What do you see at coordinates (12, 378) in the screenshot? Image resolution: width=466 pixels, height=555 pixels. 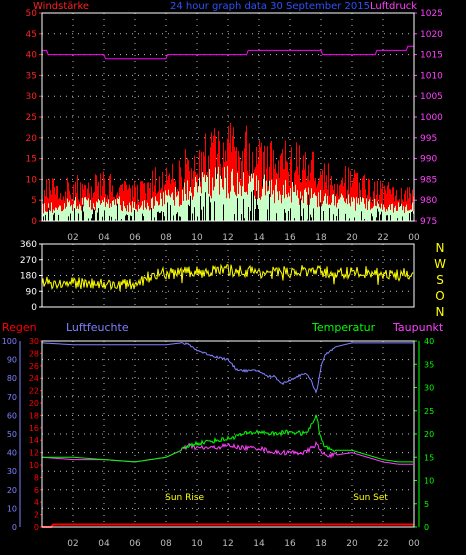 I see `humidity-y-tick-label: 80` at bounding box center [12, 378].